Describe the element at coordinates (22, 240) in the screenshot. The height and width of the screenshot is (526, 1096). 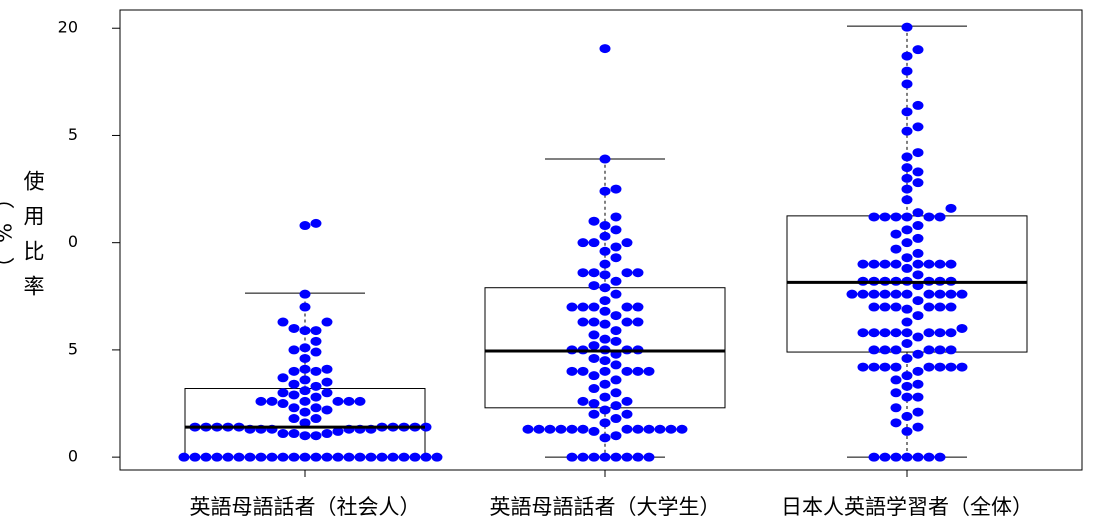
I see `y-axis-title: 使用比率（%）` at that location.